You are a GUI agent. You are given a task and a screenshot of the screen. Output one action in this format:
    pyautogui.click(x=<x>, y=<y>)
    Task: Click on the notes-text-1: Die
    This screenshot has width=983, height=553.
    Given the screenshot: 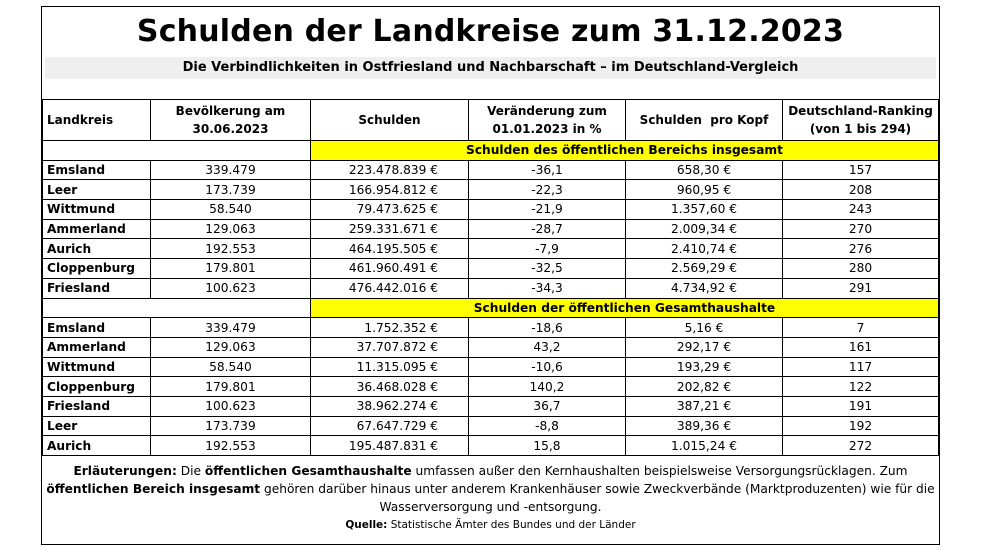 What is the action you would take?
    pyautogui.click(x=190, y=471)
    